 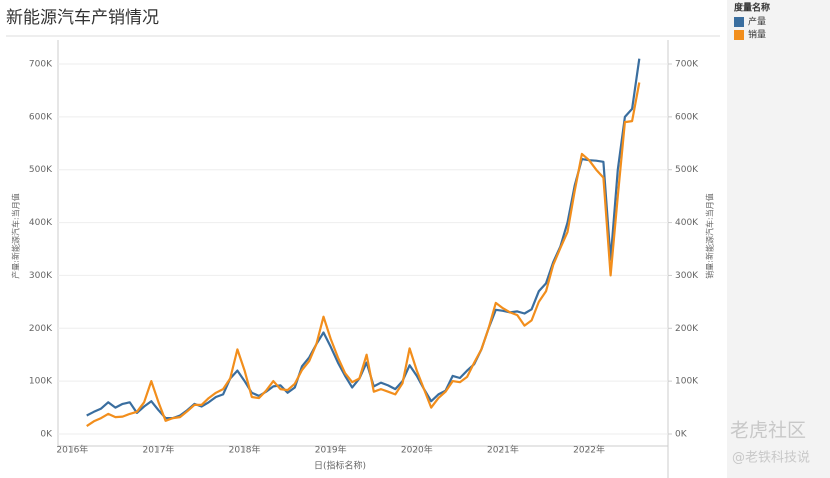 I want to click on y-tick-label: 600K, so click(x=41, y=117).